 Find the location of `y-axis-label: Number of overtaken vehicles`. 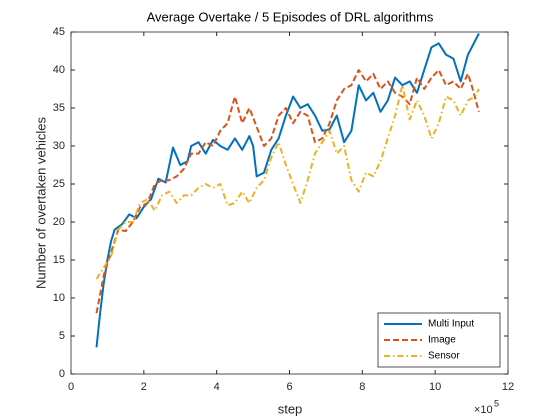

y-axis-label: Number of overtaken vehicles is located at coordinates (40, 203).